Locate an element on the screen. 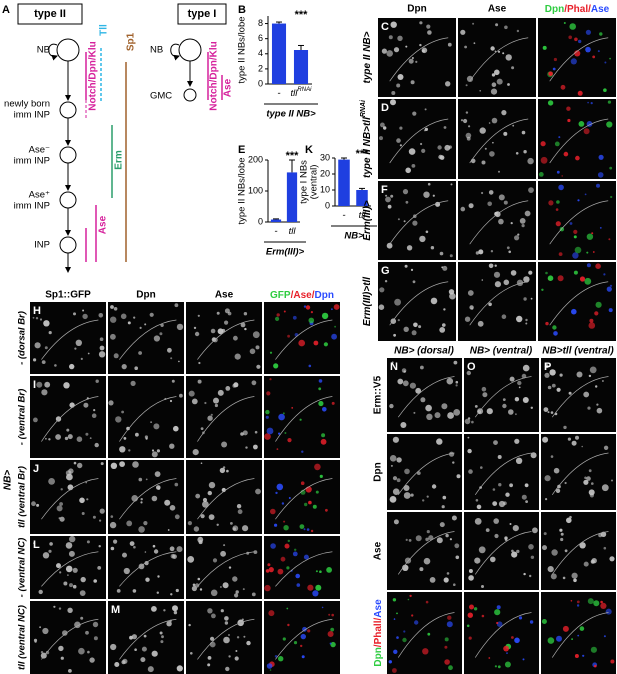 The image size is (617, 674). stage-label: newly born is located at coordinates (27, 104).